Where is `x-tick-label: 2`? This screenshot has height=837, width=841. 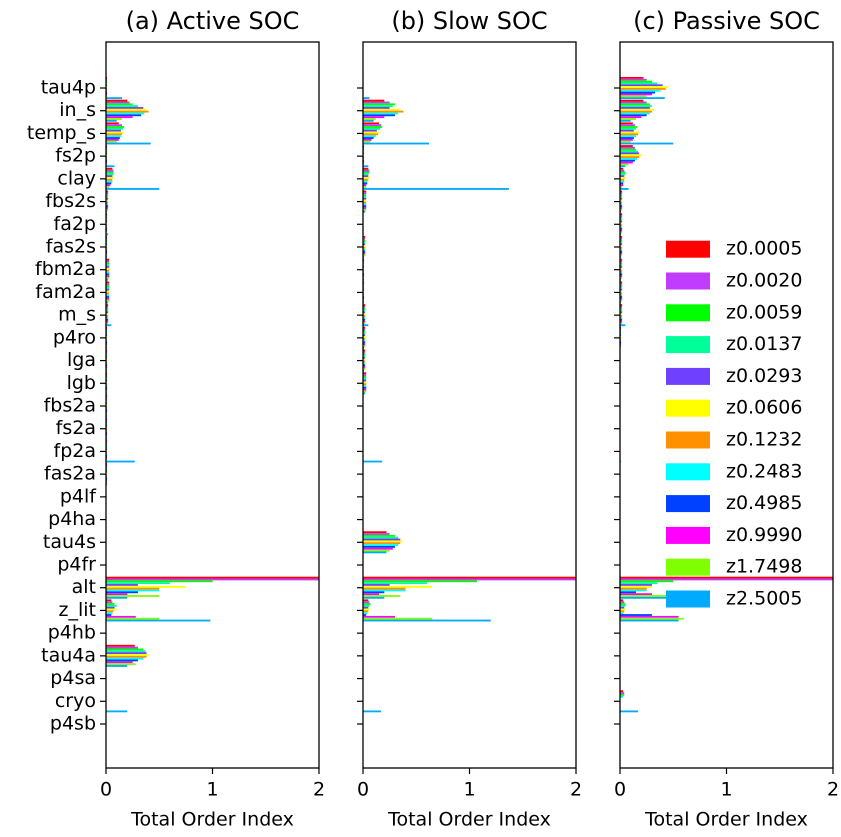
x-tick-label: 2 is located at coordinates (833, 790).